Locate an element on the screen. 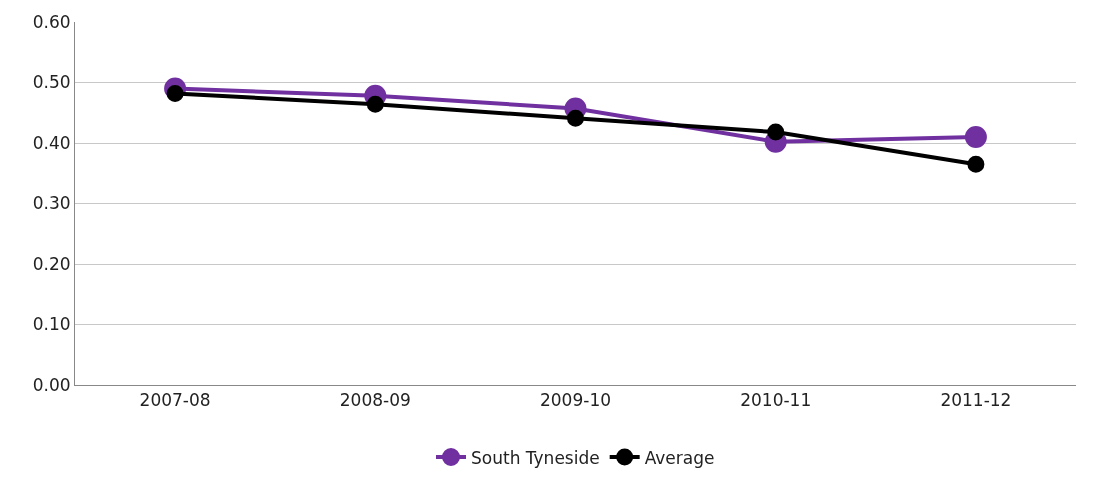 Image resolution: width=1101 pixels, height=488 pixels. legend-label: Average is located at coordinates (679, 457).